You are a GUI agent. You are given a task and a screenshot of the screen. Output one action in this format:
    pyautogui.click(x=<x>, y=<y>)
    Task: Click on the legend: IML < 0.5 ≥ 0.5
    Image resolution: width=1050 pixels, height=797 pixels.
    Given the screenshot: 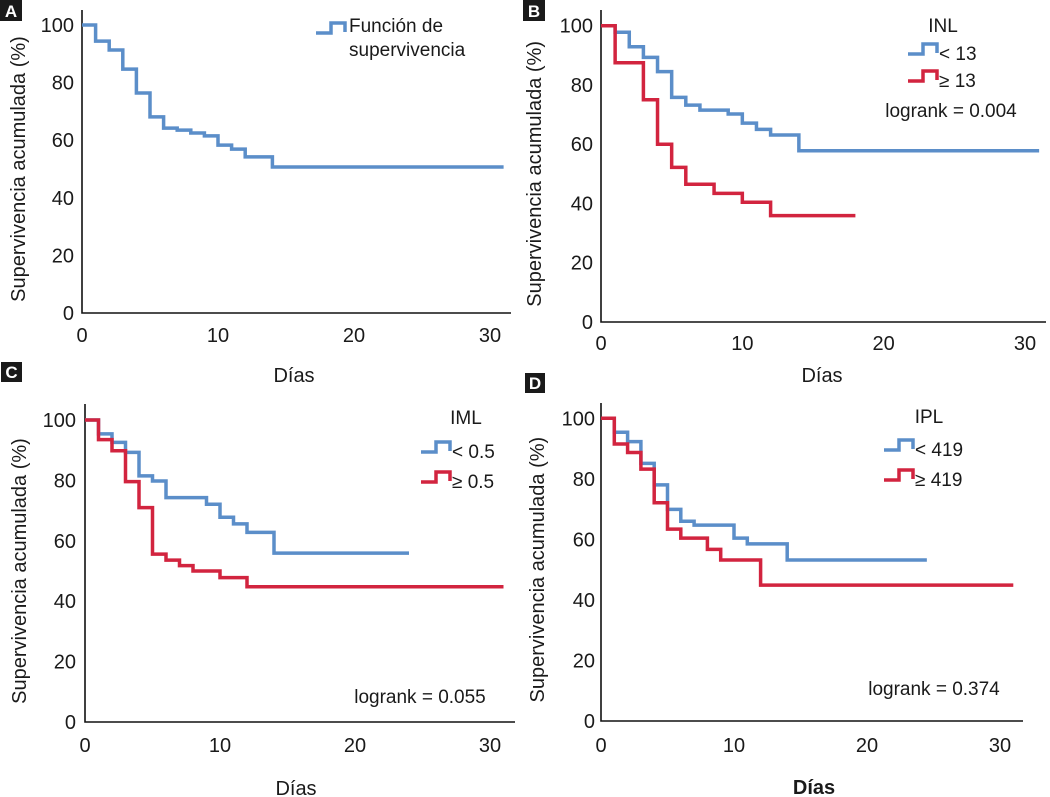 What is the action you would take?
    pyautogui.click(x=458, y=450)
    